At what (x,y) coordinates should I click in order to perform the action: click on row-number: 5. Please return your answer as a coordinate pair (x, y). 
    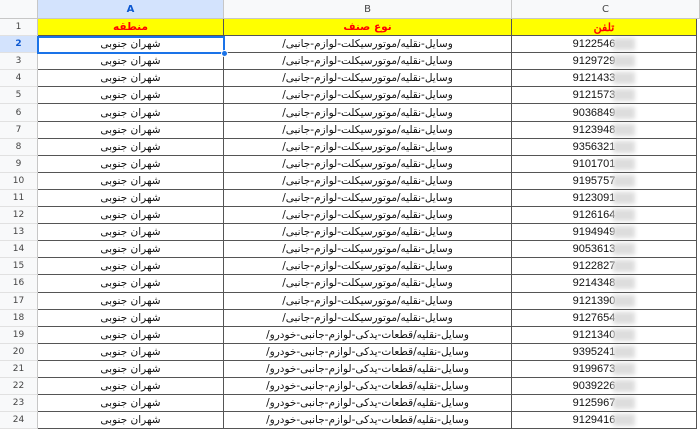
    Looking at the image, I should click on (19, 96).